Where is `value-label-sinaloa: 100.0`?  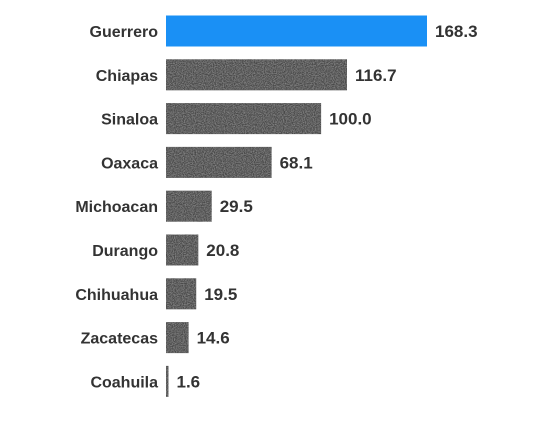 value-label-sinaloa: 100.0 is located at coordinates (350, 119).